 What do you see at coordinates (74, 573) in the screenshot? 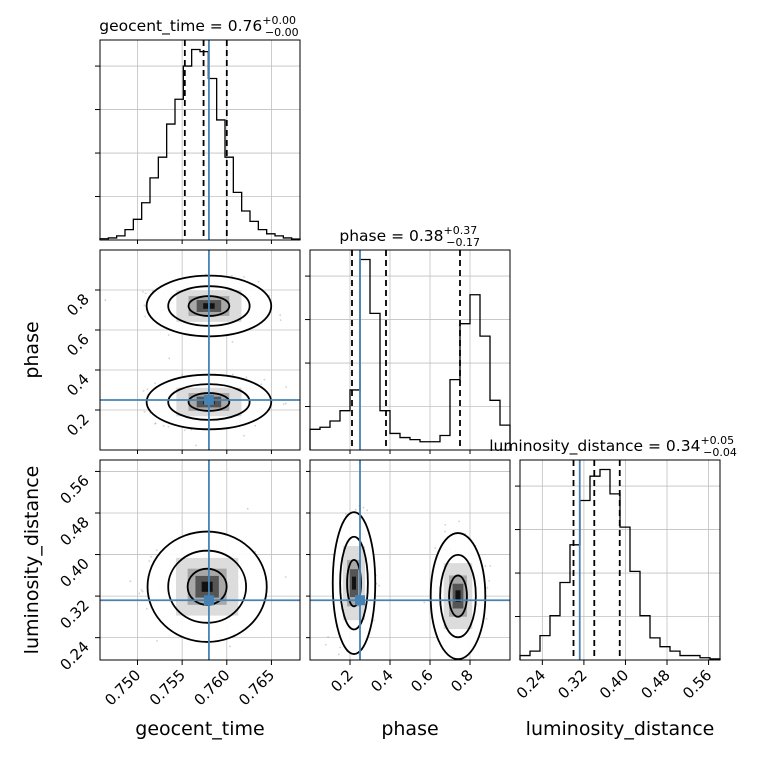
I see `ytick-label-luminosity_distance: 0.40` at bounding box center [74, 573].